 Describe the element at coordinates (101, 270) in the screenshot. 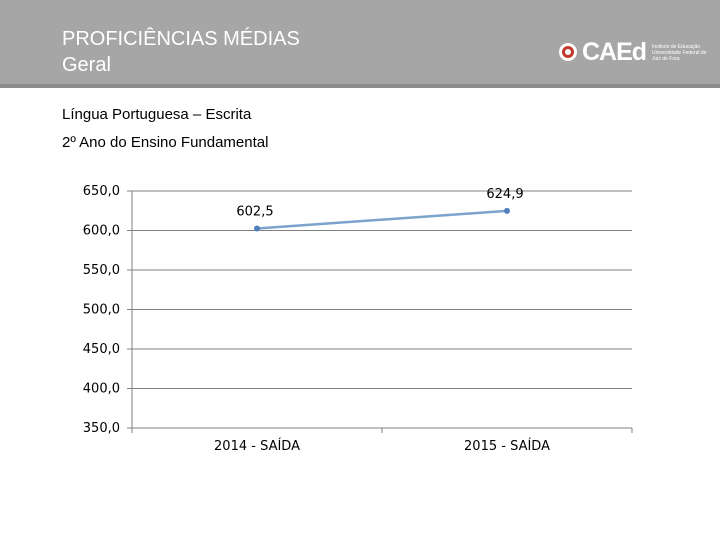

I see `y-tick-label: 550,0` at that location.